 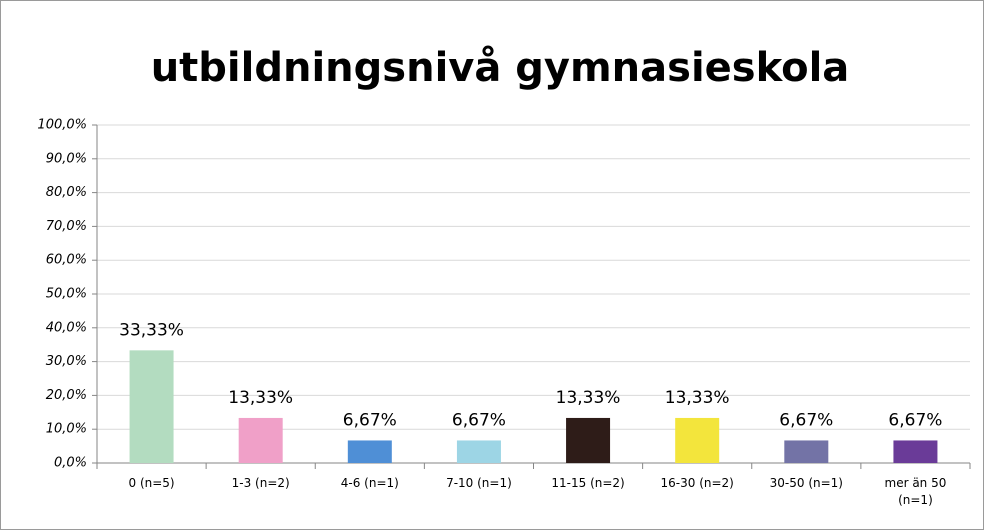 What do you see at coordinates (500, 67) in the screenshot?
I see `chart-title: utbildningsnivå gymnasieskola` at bounding box center [500, 67].